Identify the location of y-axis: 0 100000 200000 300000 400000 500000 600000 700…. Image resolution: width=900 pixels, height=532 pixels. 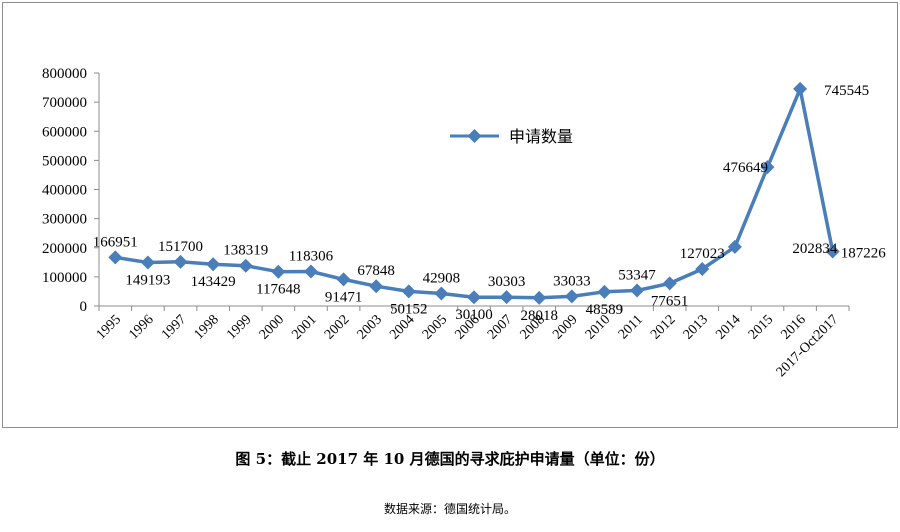
(71, 190).